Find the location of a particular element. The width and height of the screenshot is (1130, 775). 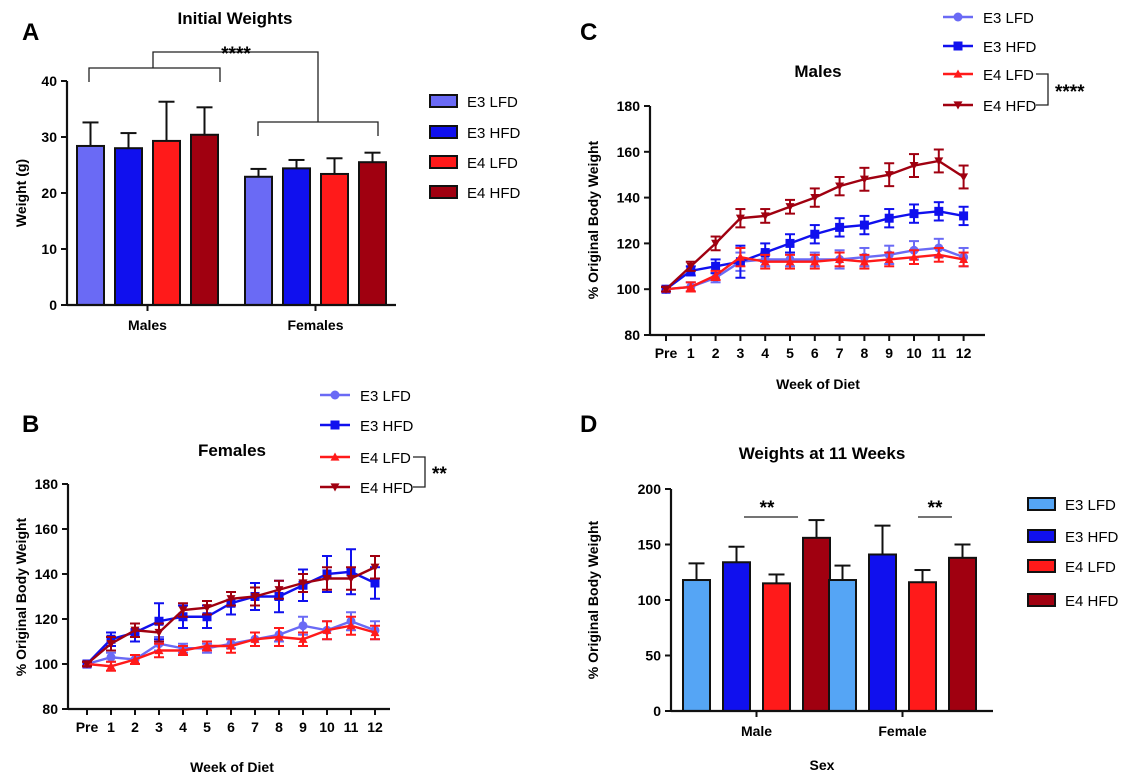

panel-b-significance: ** is located at coordinates (439, 474).